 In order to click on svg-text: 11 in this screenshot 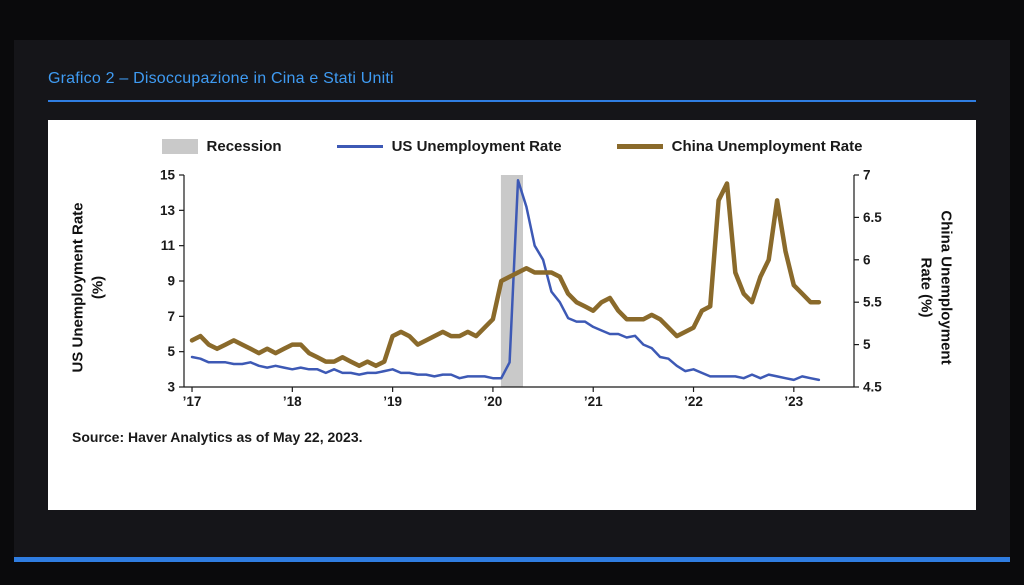, I will do `click(168, 245)`.